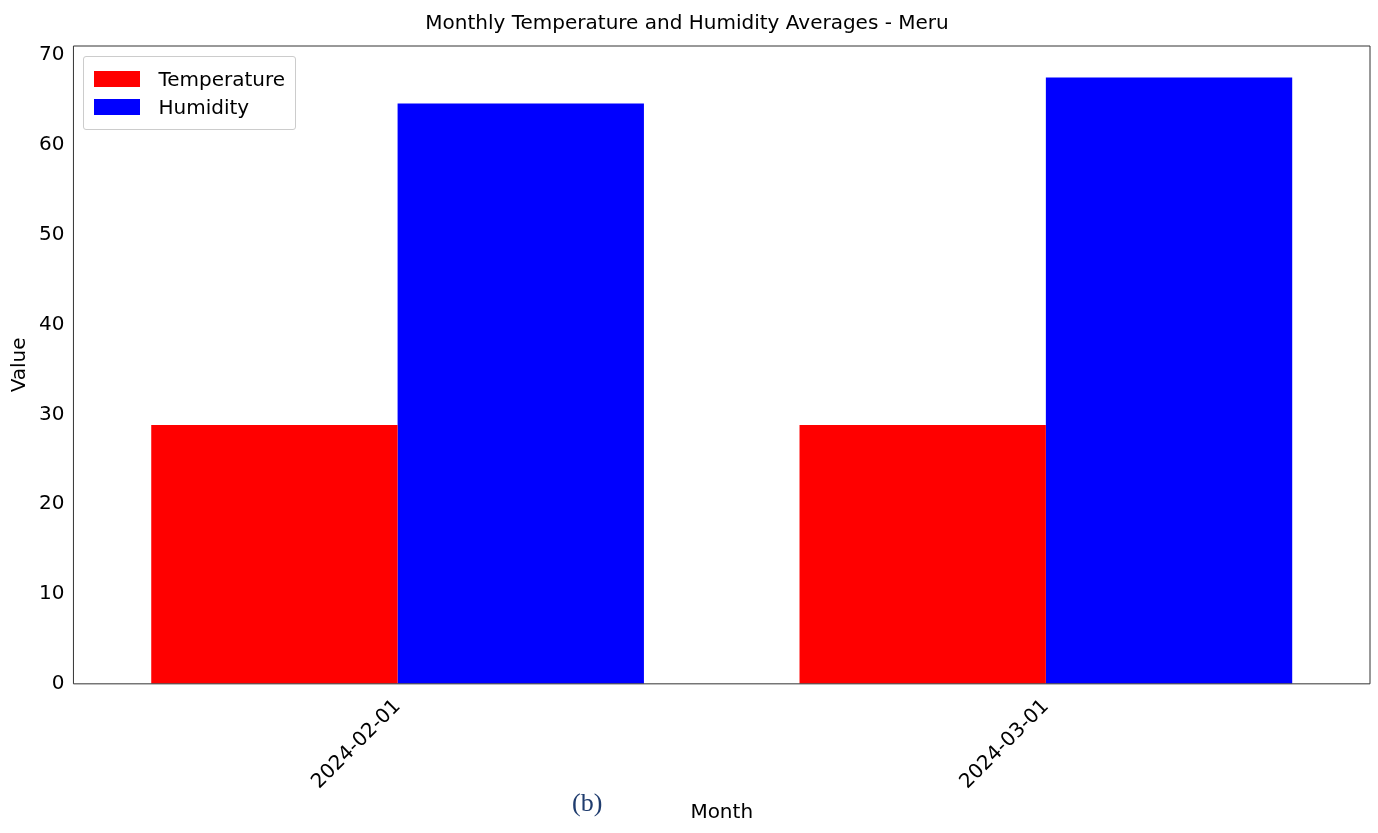 Image resolution: width=1378 pixels, height=833 pixels. I want to click on y-tick-label: 10, so click(52, 592).